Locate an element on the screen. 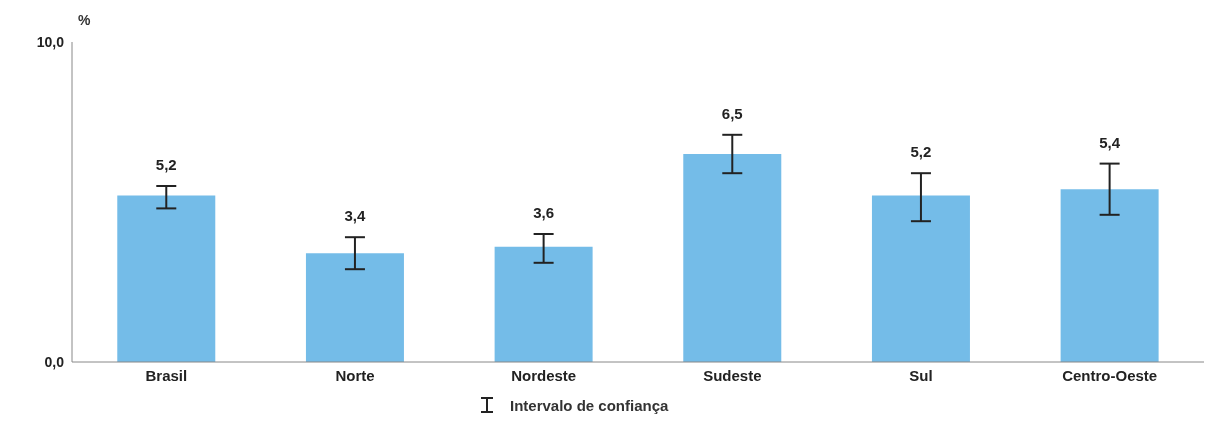  data-label: 6,5 is located at coordinates (732, 113).